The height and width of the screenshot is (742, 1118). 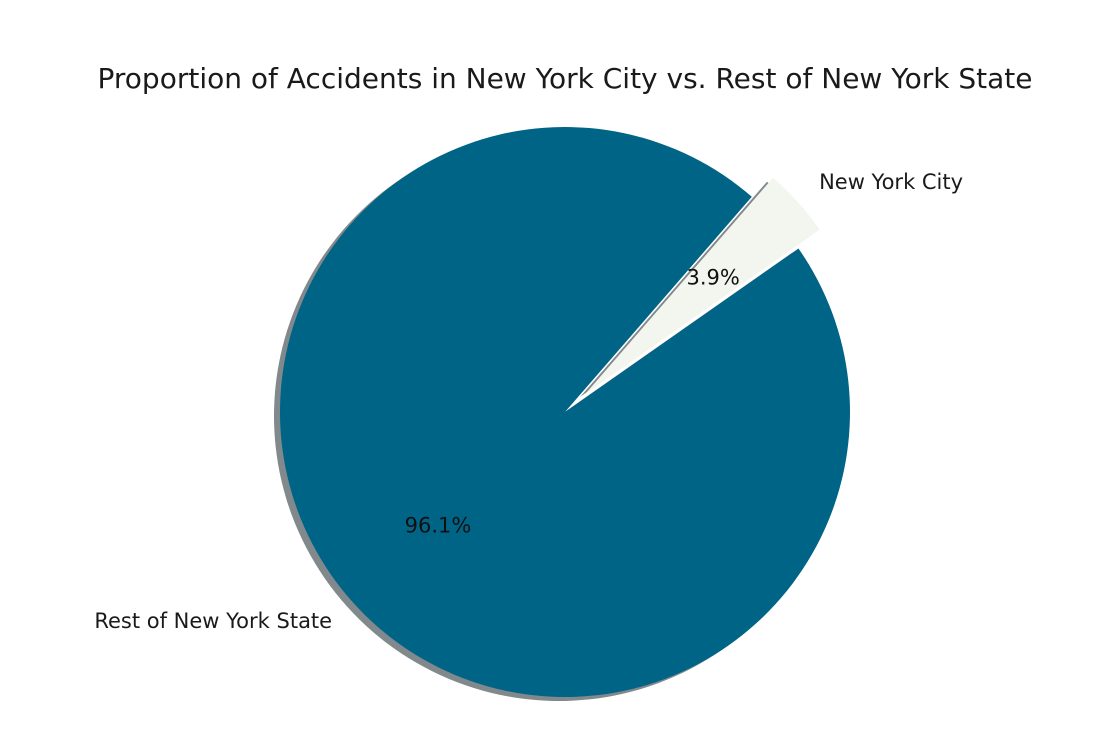 I want to click on label-new-york-city: New York City, so click(x=891, y=182).